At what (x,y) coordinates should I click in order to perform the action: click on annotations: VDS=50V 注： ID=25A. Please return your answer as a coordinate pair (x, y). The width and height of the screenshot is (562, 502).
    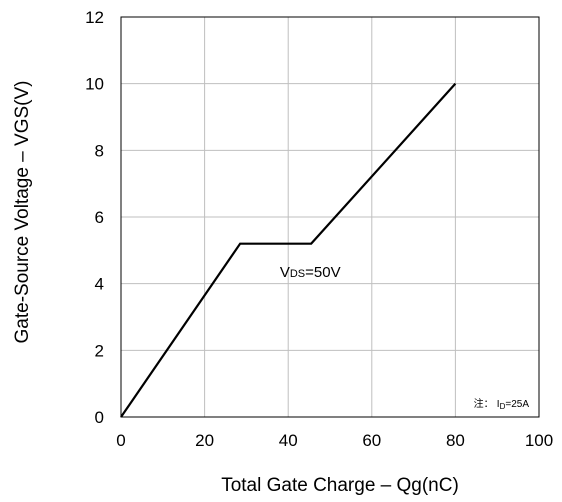
    Looking at the image, I should click on (404, 337).